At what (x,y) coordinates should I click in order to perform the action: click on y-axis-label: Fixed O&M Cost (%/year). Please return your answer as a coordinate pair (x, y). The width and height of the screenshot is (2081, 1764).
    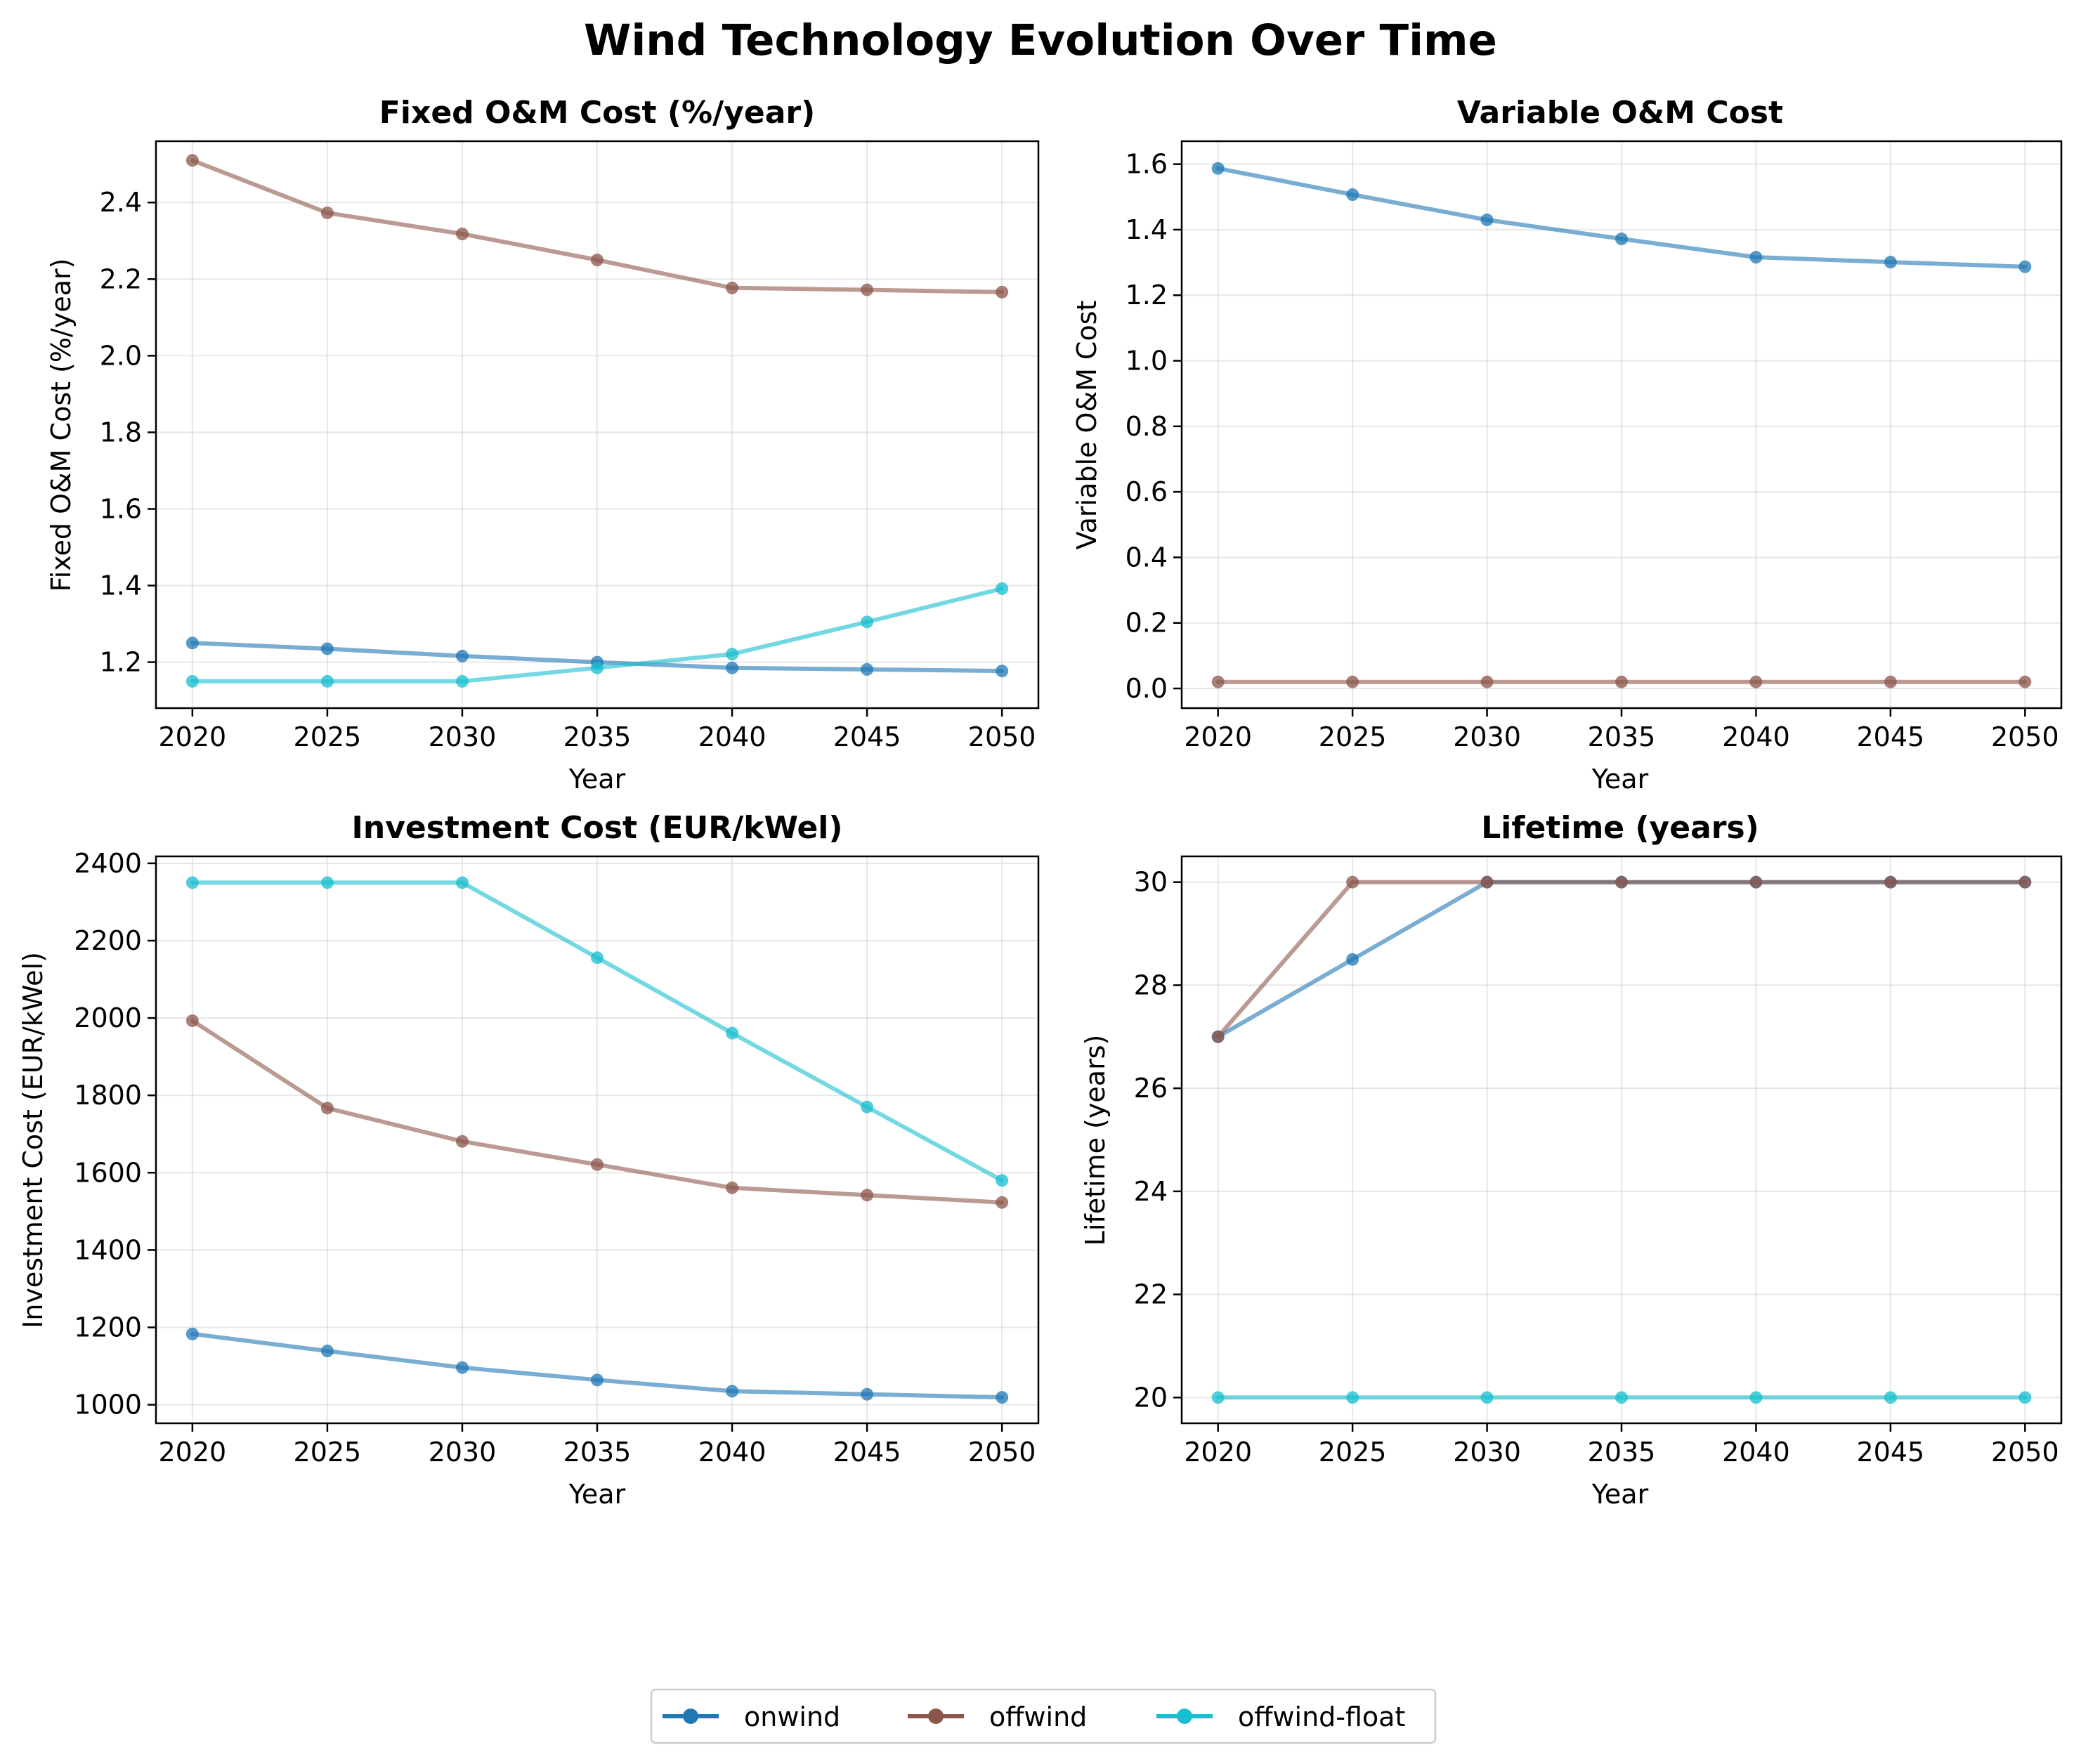
    Looking at the image, I should click on (62, 425).